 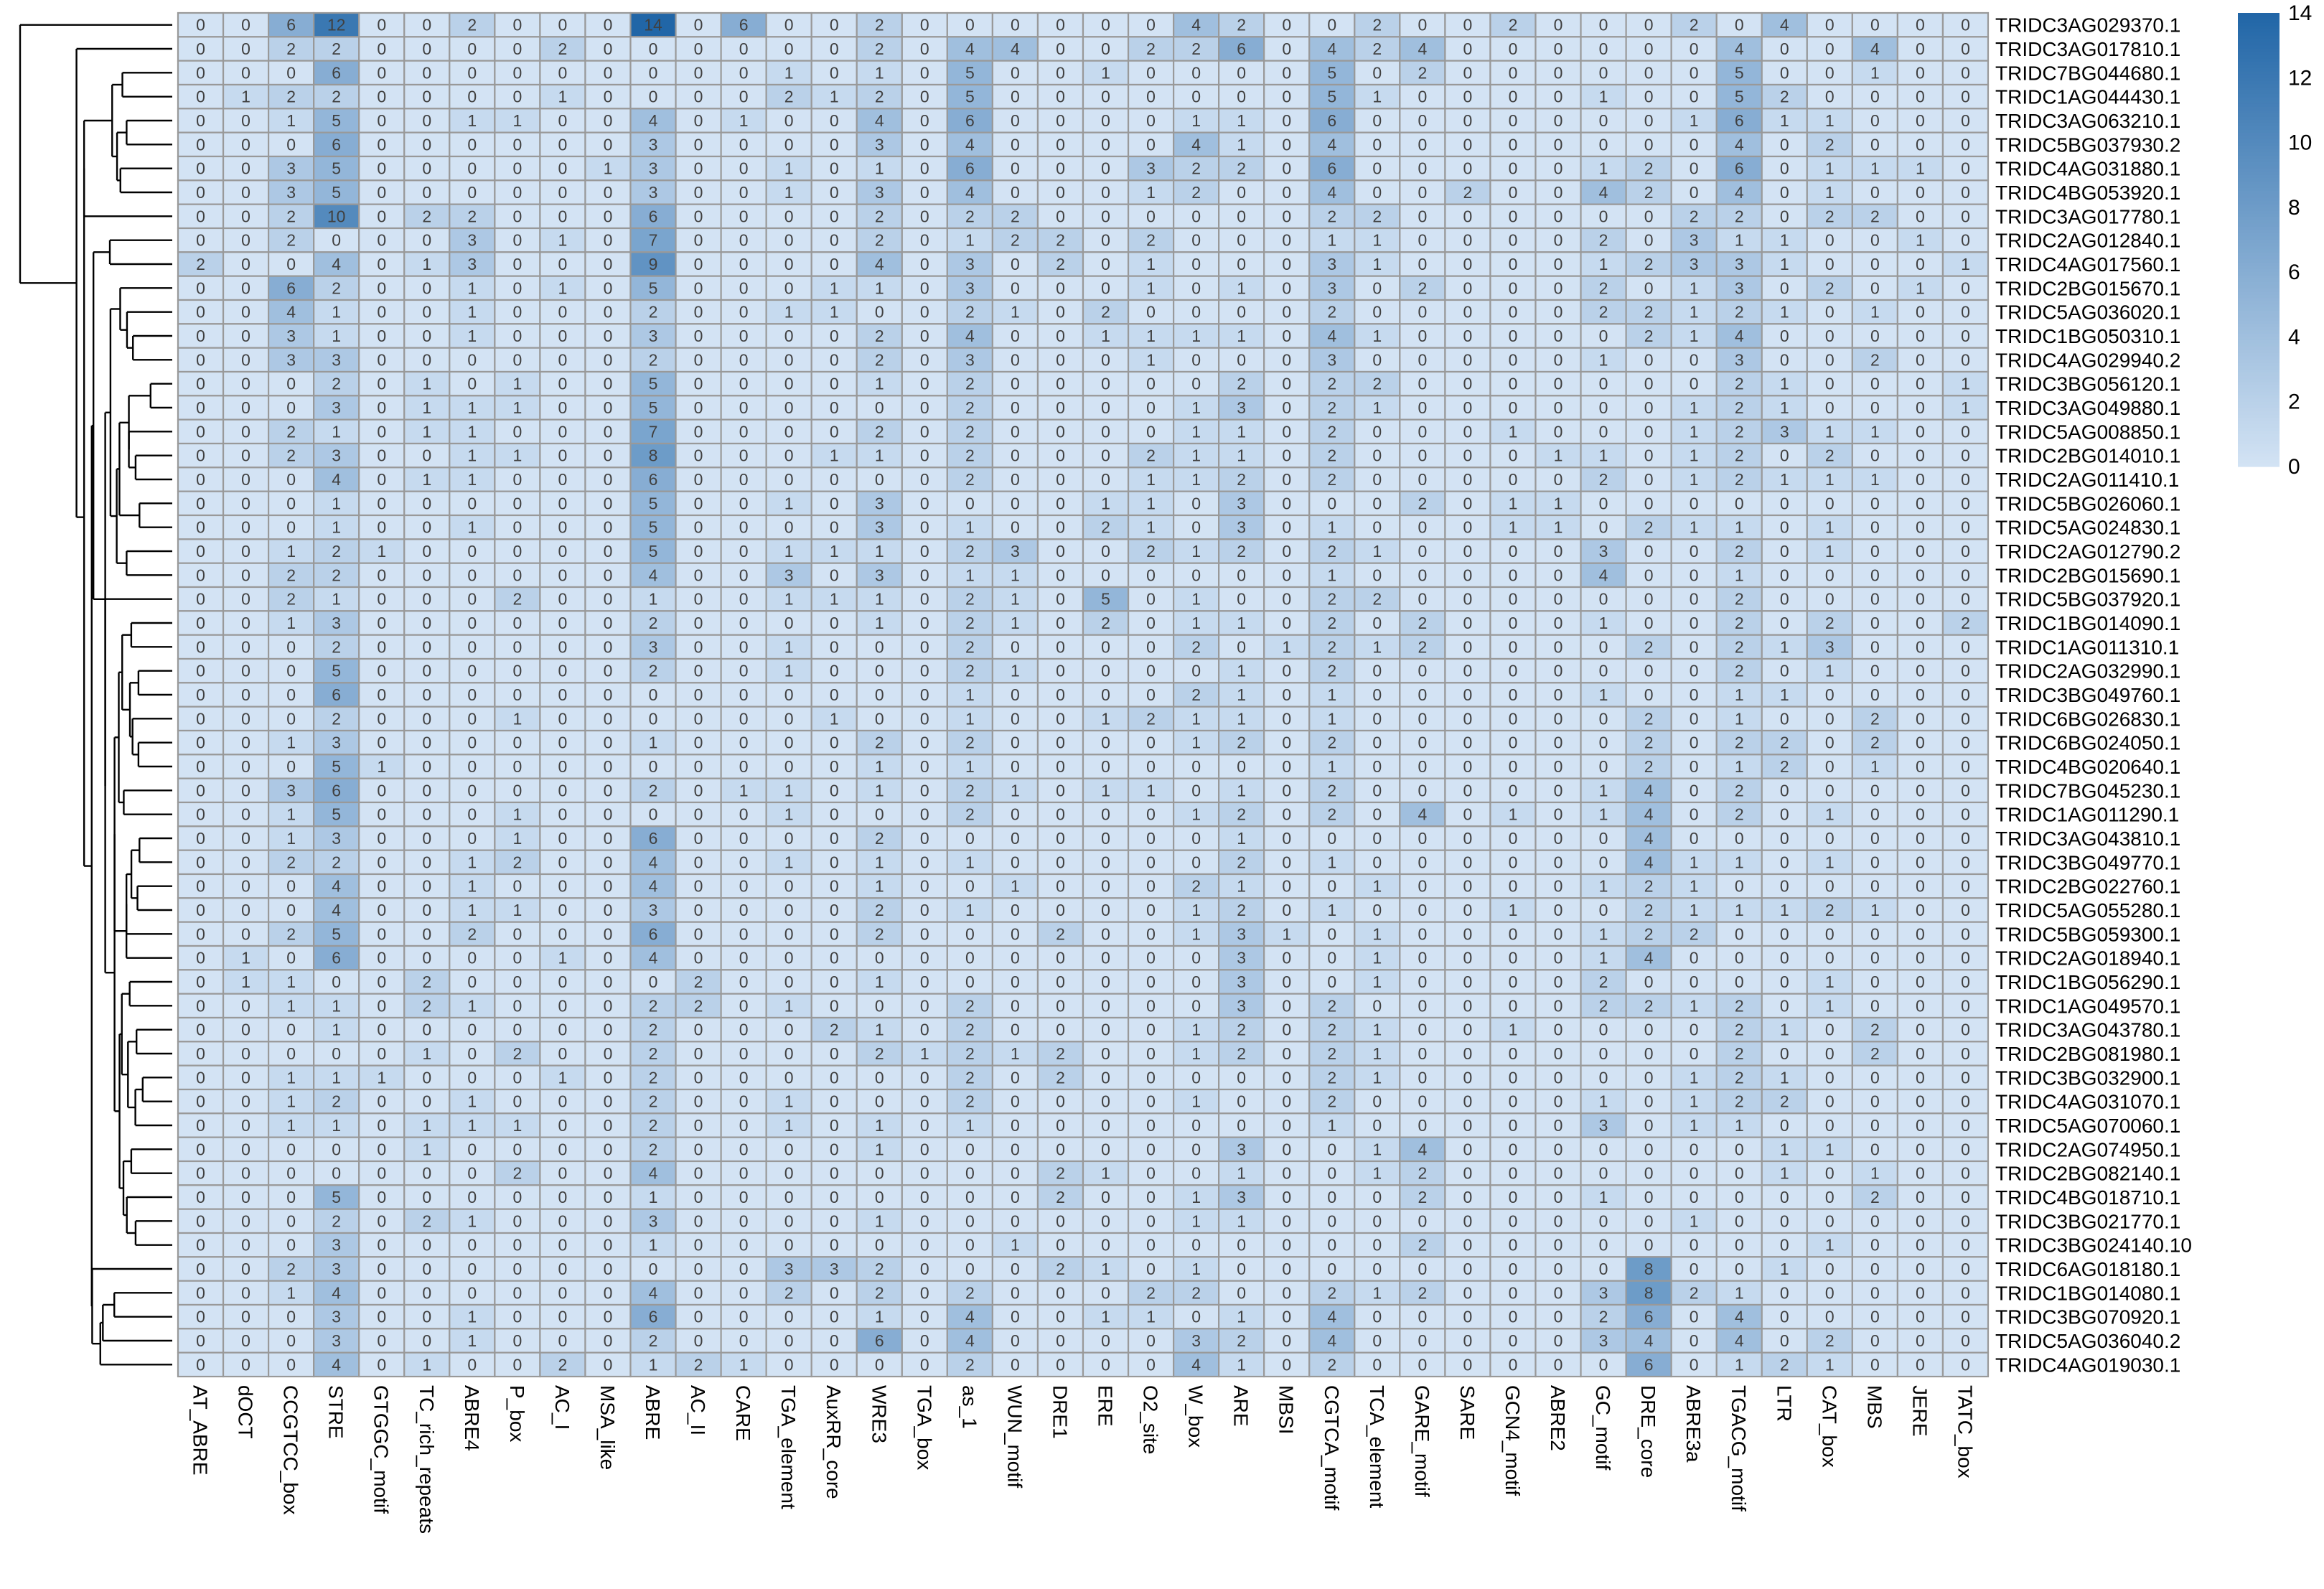 I want to click on row-label: TRIDC3AG017780.1, so click(x=2088, y=216).